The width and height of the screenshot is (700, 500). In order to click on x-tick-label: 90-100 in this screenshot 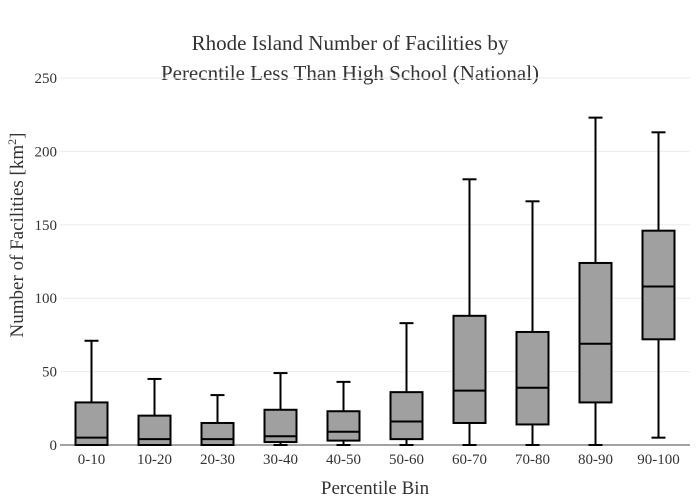, I will do `click(658, 460)`.